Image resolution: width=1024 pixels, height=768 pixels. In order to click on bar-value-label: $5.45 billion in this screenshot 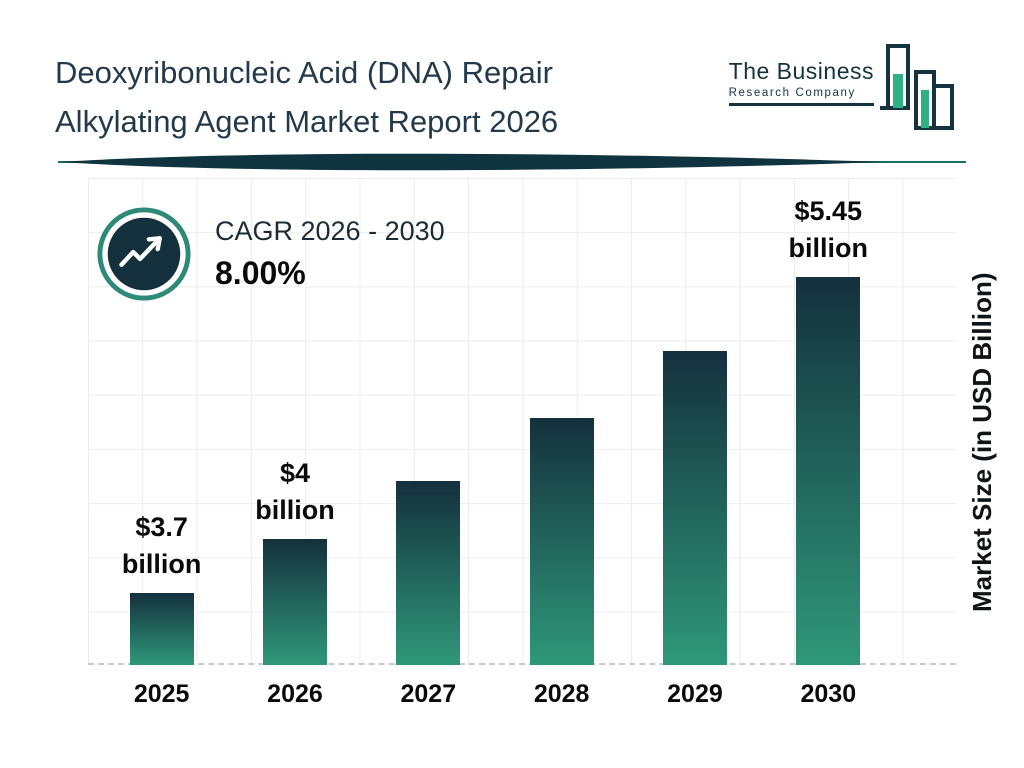, I will do `click(828, 229)`.